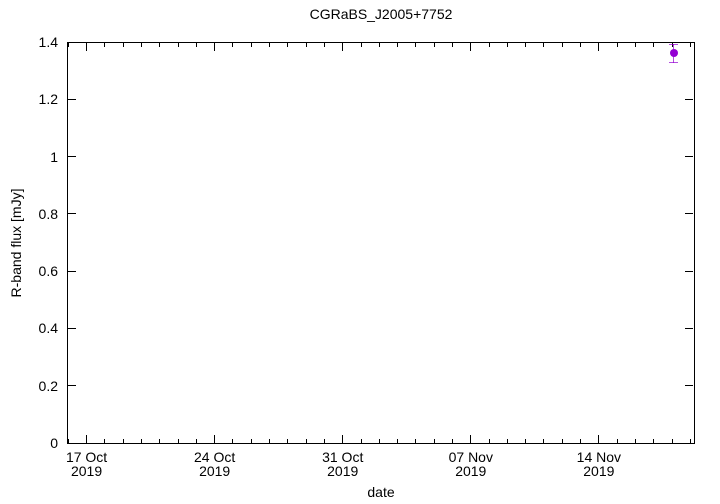 Image resolution: width=720 pixels, height=504 pixels. Describe the element at coordinates (48, 42) in the screenshot. I see `y-tick-label: 1.4` at that location.